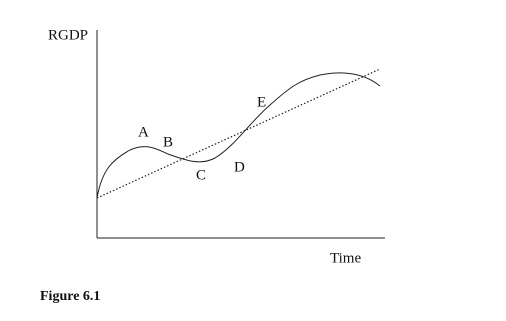  Describe the element at coordinates (239, 167) in the screenshot. I see `point-label: D` at that location.